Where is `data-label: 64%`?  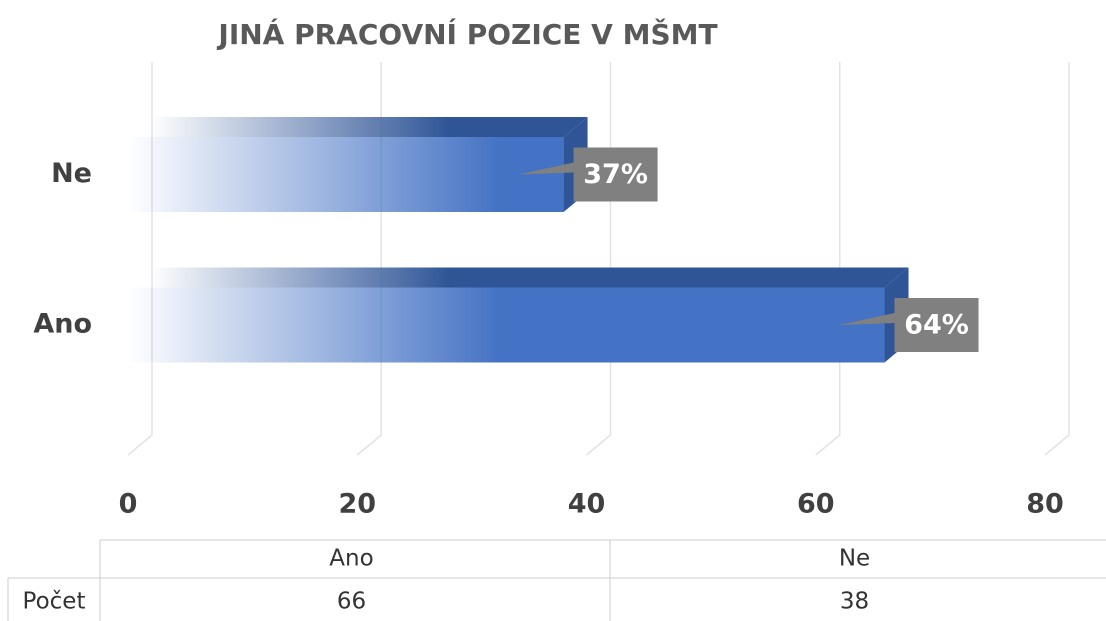 data-label: 64% is located at coordinates (936, 325).